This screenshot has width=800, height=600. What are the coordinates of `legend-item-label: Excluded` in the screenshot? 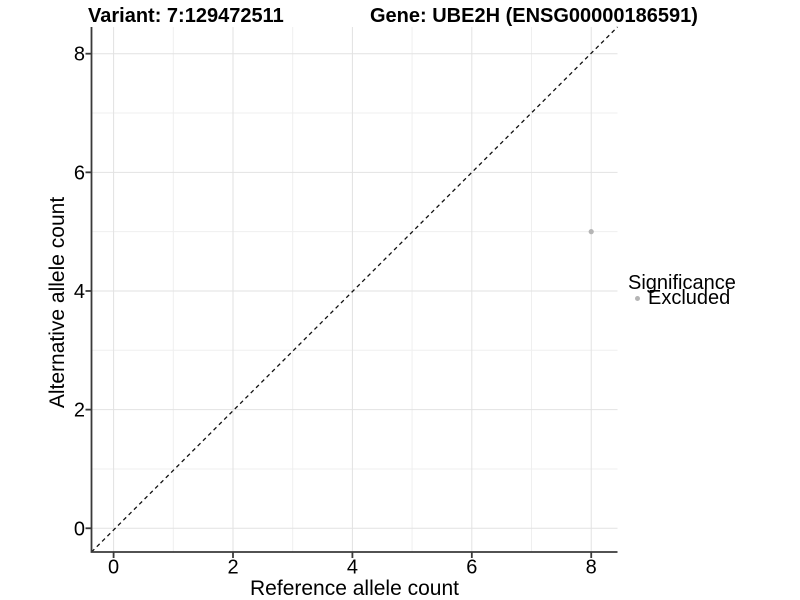 It's located at (689, 298).